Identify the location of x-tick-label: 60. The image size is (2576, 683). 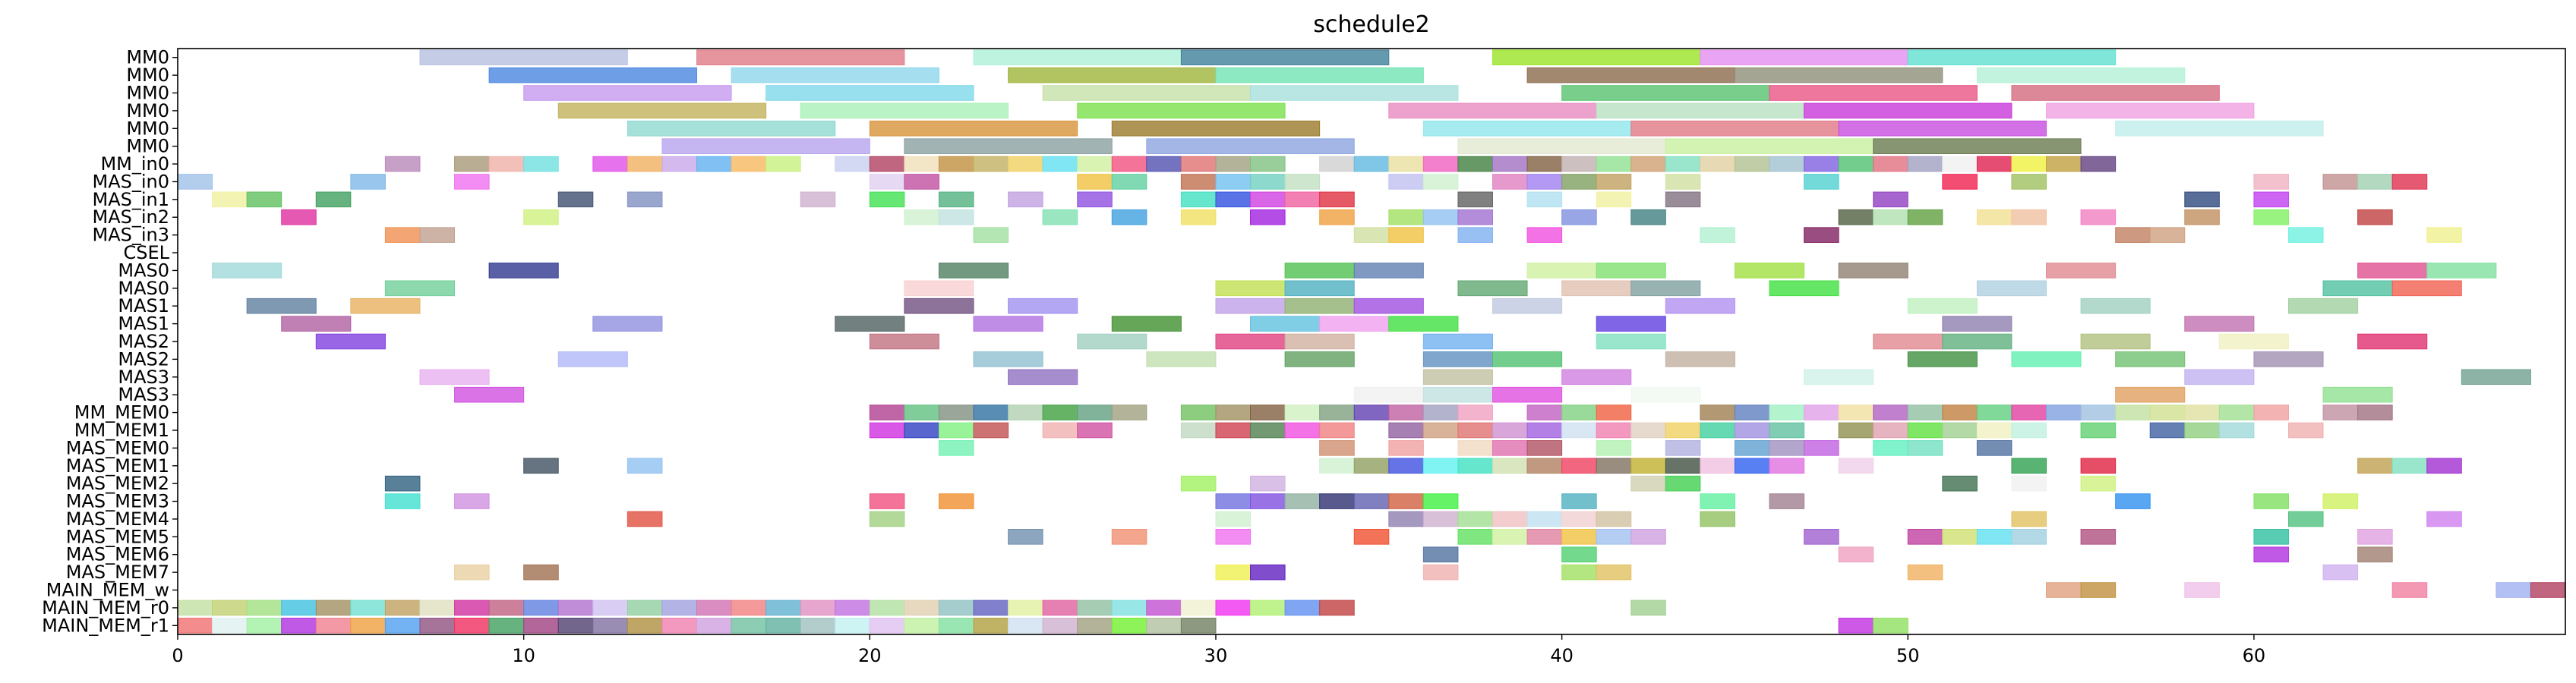
(2254, 655).